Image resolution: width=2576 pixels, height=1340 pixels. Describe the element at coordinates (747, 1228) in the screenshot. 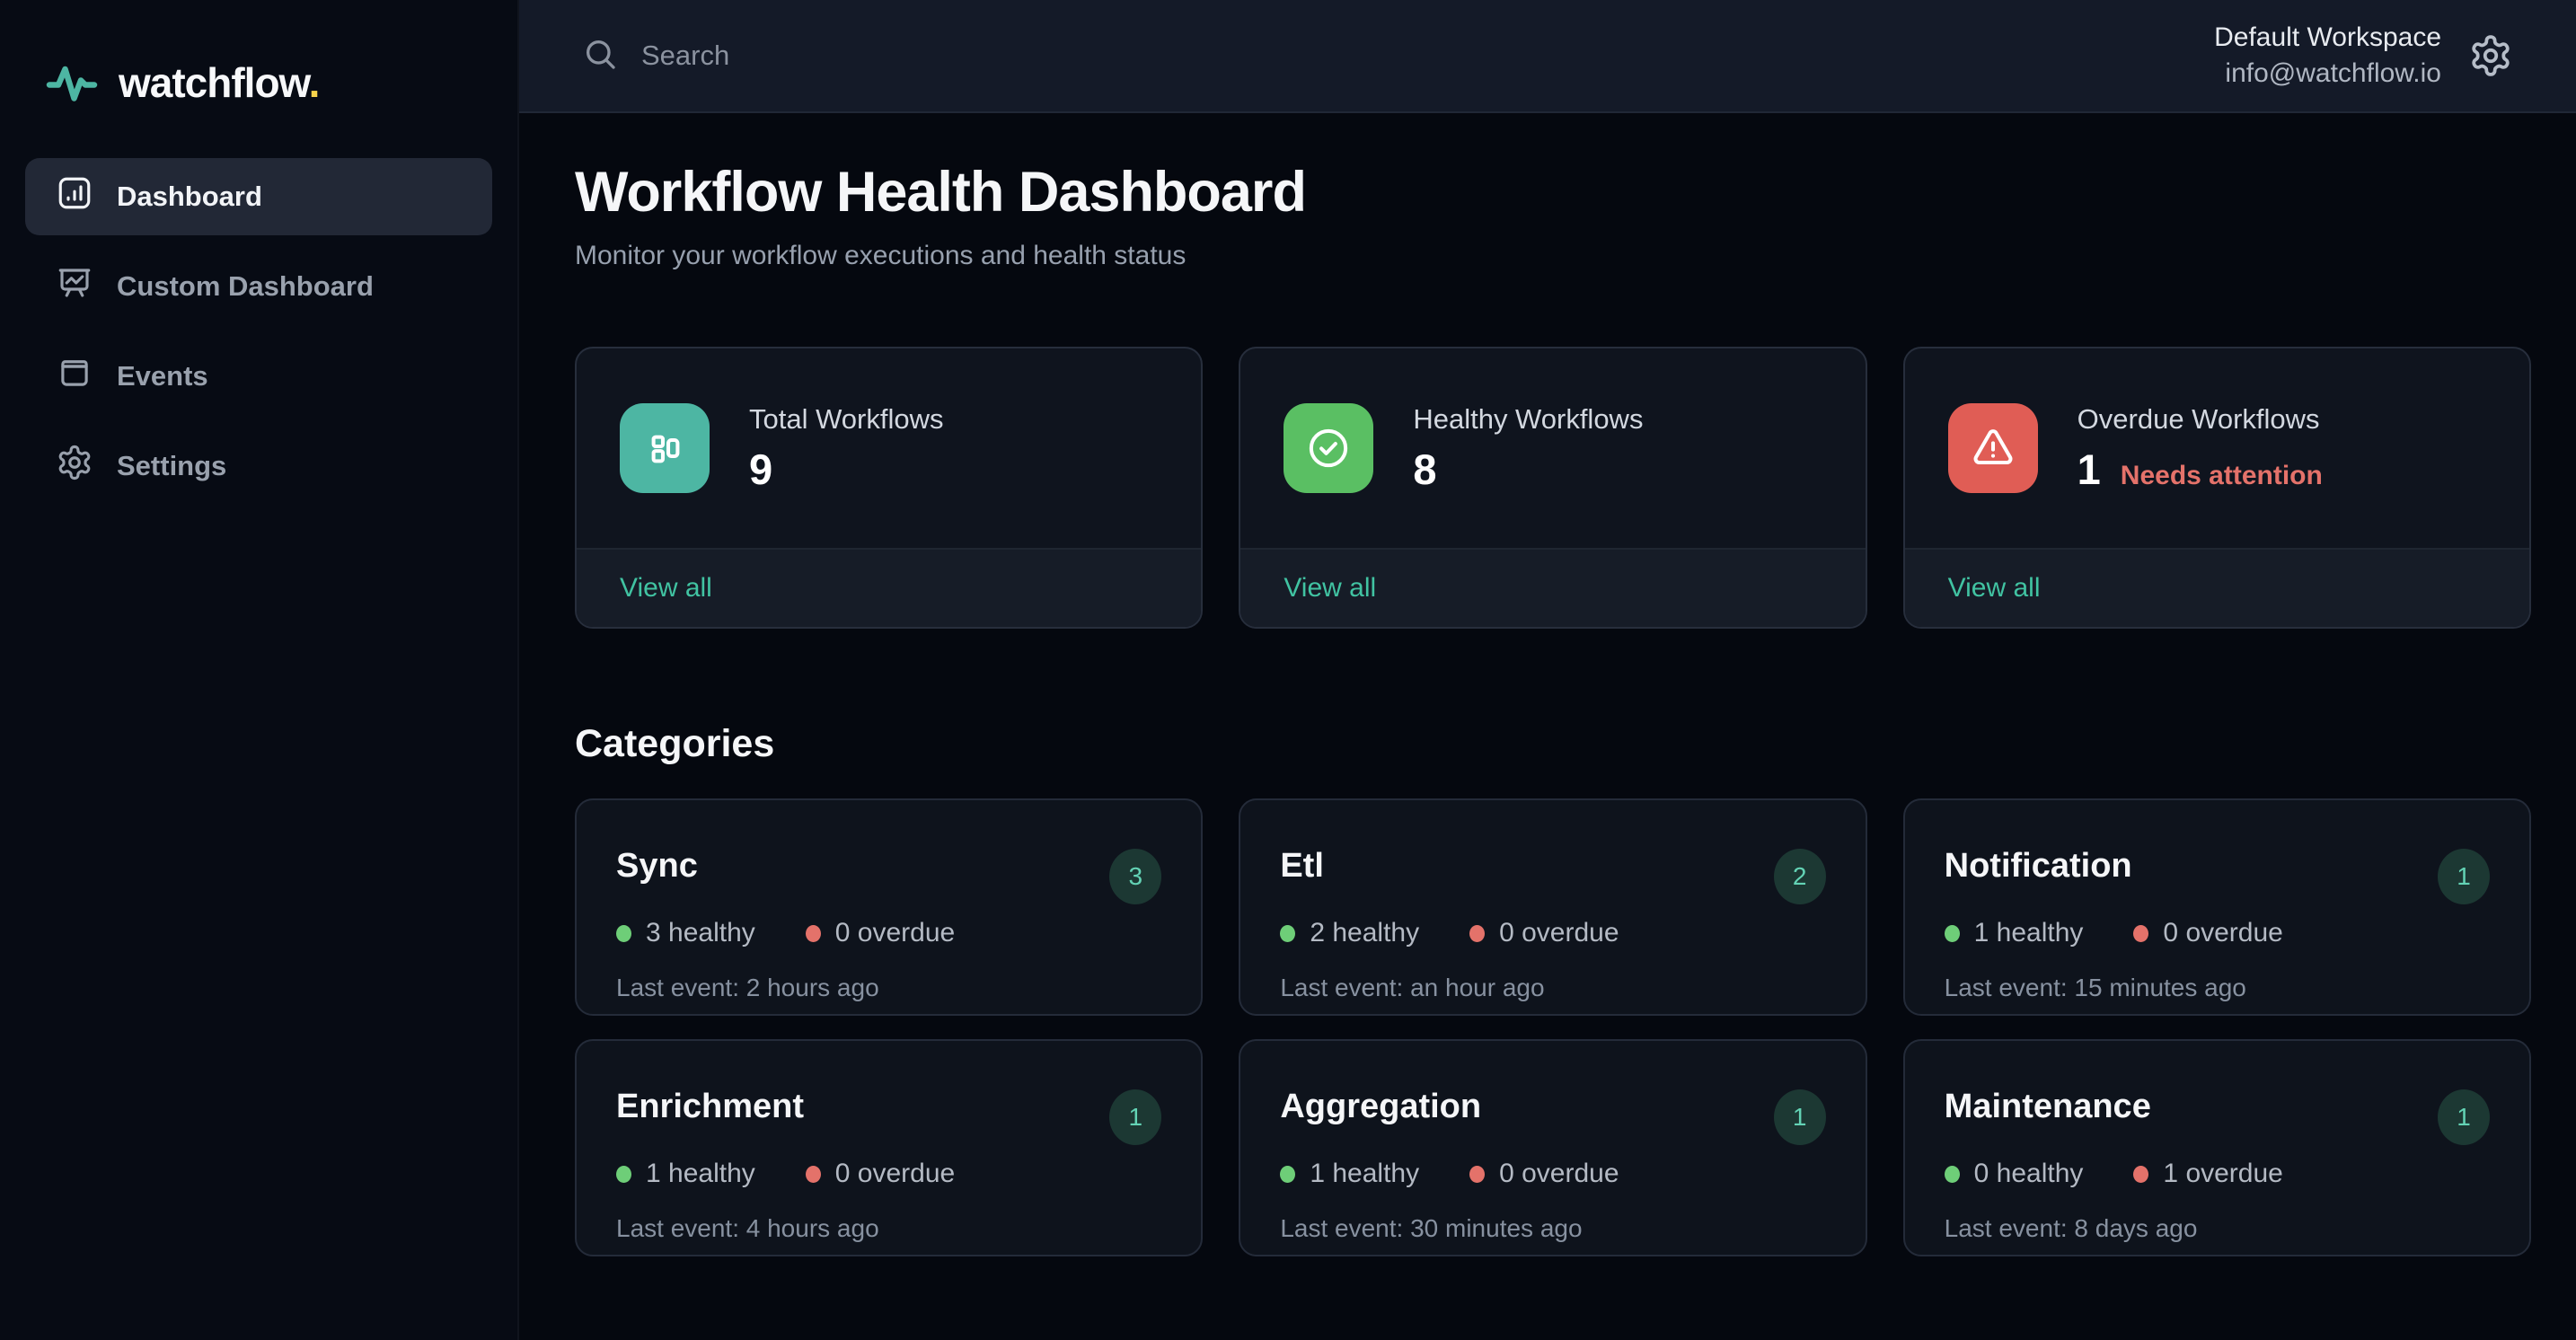

I see `last-event-label: Last event: 4 hours ago` at that location.